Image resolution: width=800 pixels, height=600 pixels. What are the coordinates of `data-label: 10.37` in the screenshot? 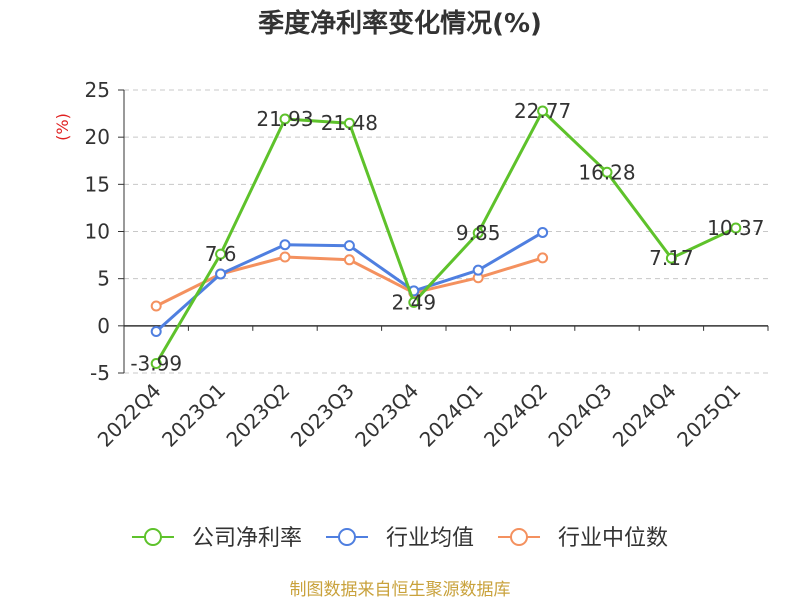 It's located at (735, 228).